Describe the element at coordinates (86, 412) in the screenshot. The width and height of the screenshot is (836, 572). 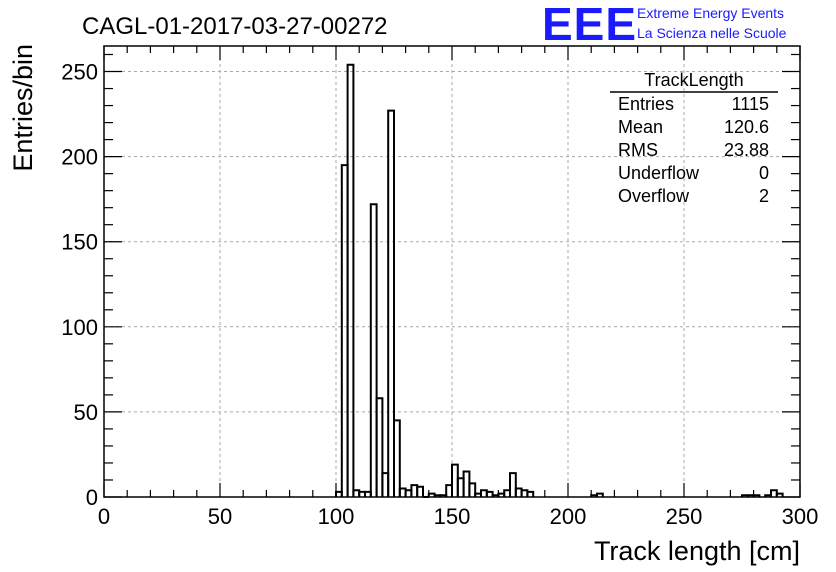
I see `y-tick-label: 50` at that location.